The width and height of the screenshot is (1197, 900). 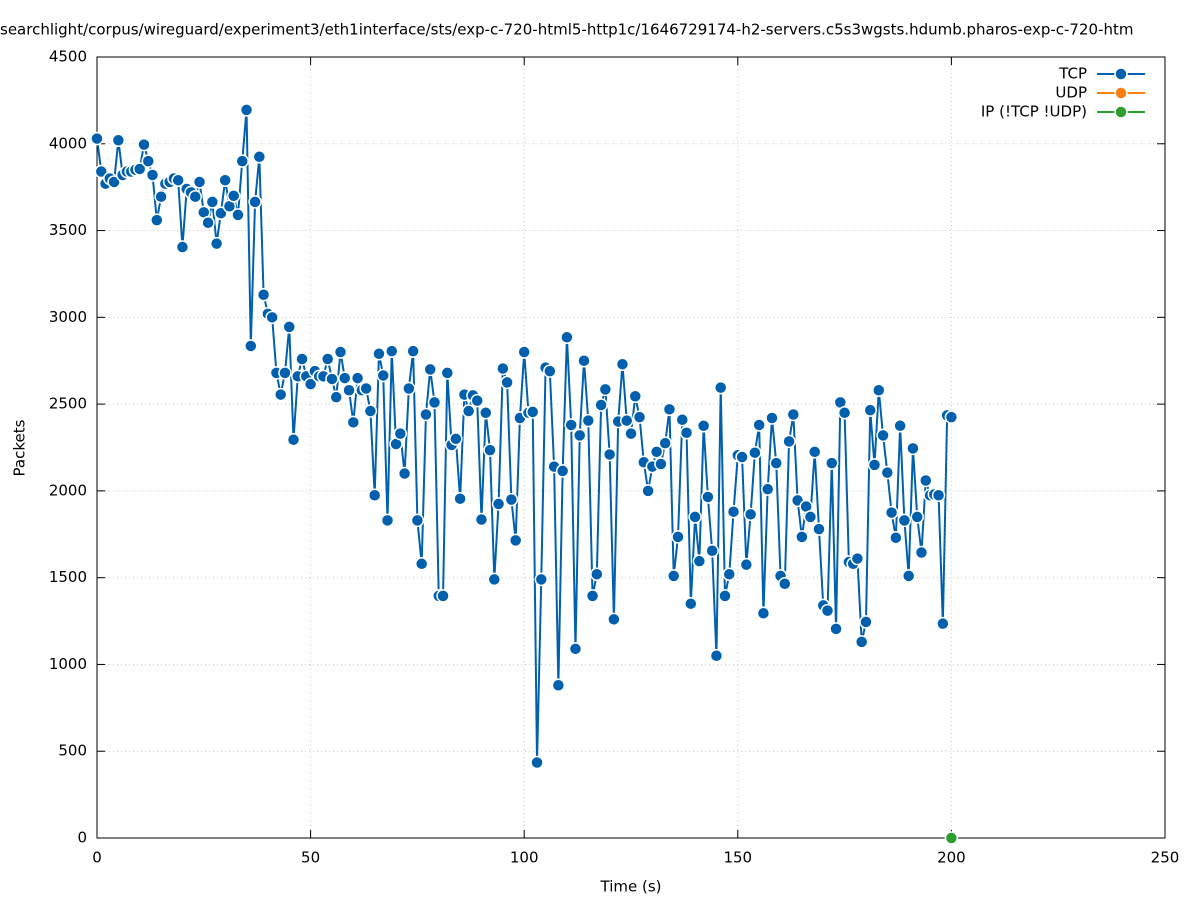 I want to click on x-tick-label: 100, so click(x=524, y=858).